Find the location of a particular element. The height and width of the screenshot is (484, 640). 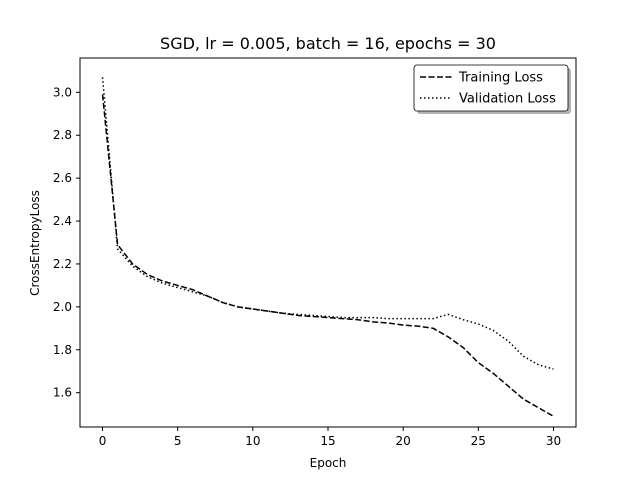

y-tick-label: 1.8 is located at coordinates (62, 350).